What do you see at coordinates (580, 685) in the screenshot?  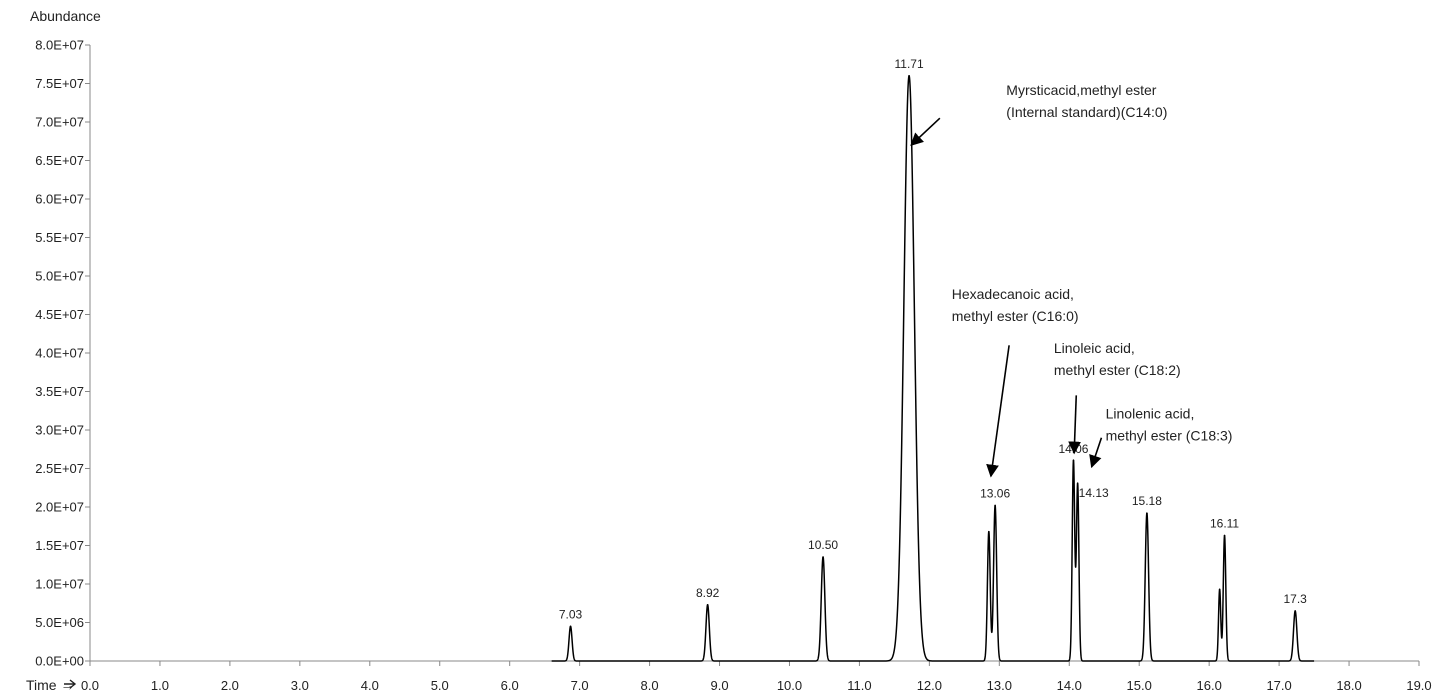 I see `x-tick-label: 7.0` at bounding box center [580, 685].